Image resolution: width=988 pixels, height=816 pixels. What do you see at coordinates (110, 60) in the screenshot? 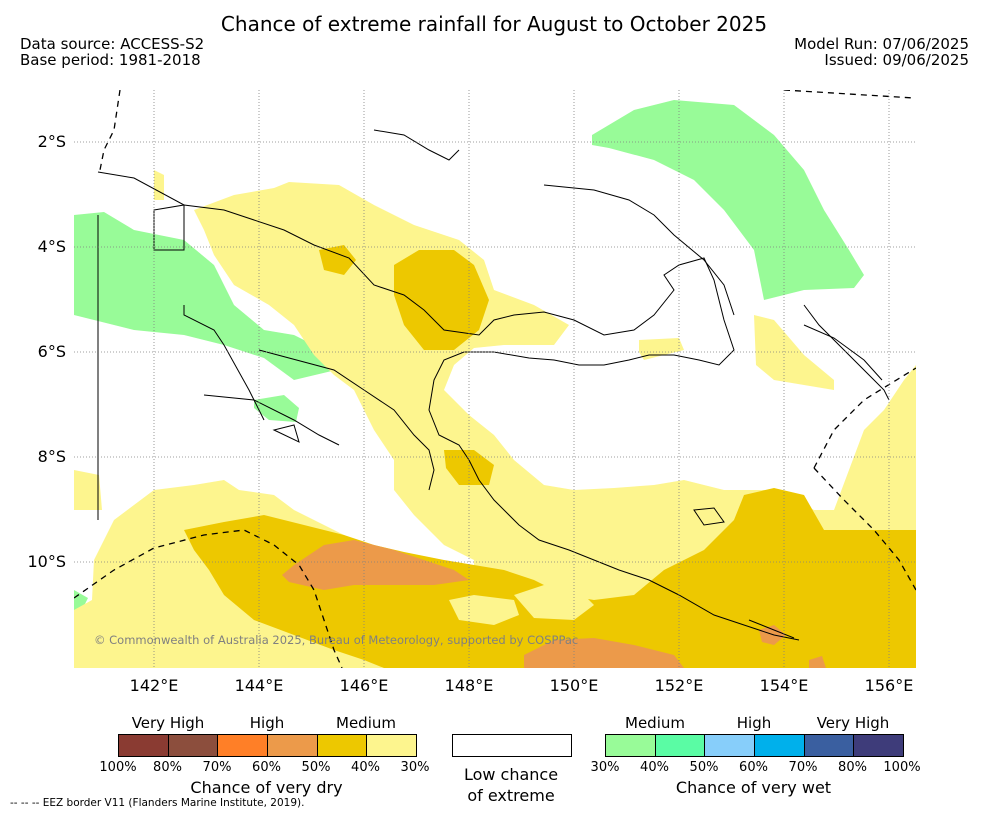
I see `base-period: Base period: 1981-2018` at bounding box center [110, 60].